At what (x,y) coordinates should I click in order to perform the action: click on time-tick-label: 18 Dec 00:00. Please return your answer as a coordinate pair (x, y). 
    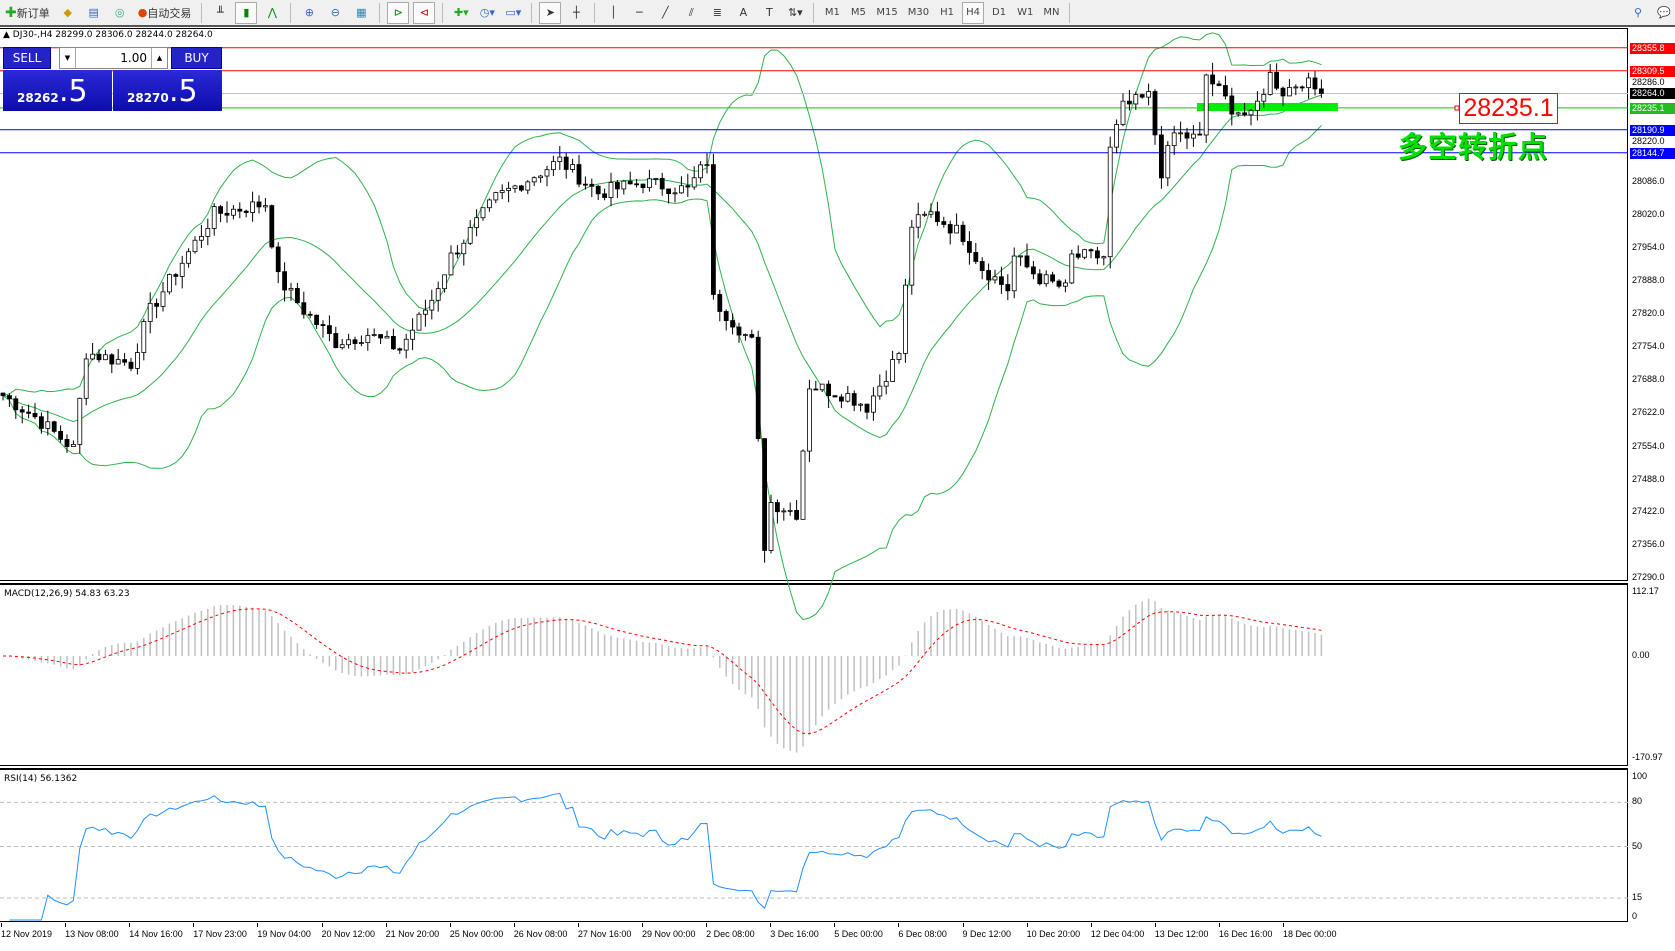
    Looking at the image, I should click on (1310, 931).